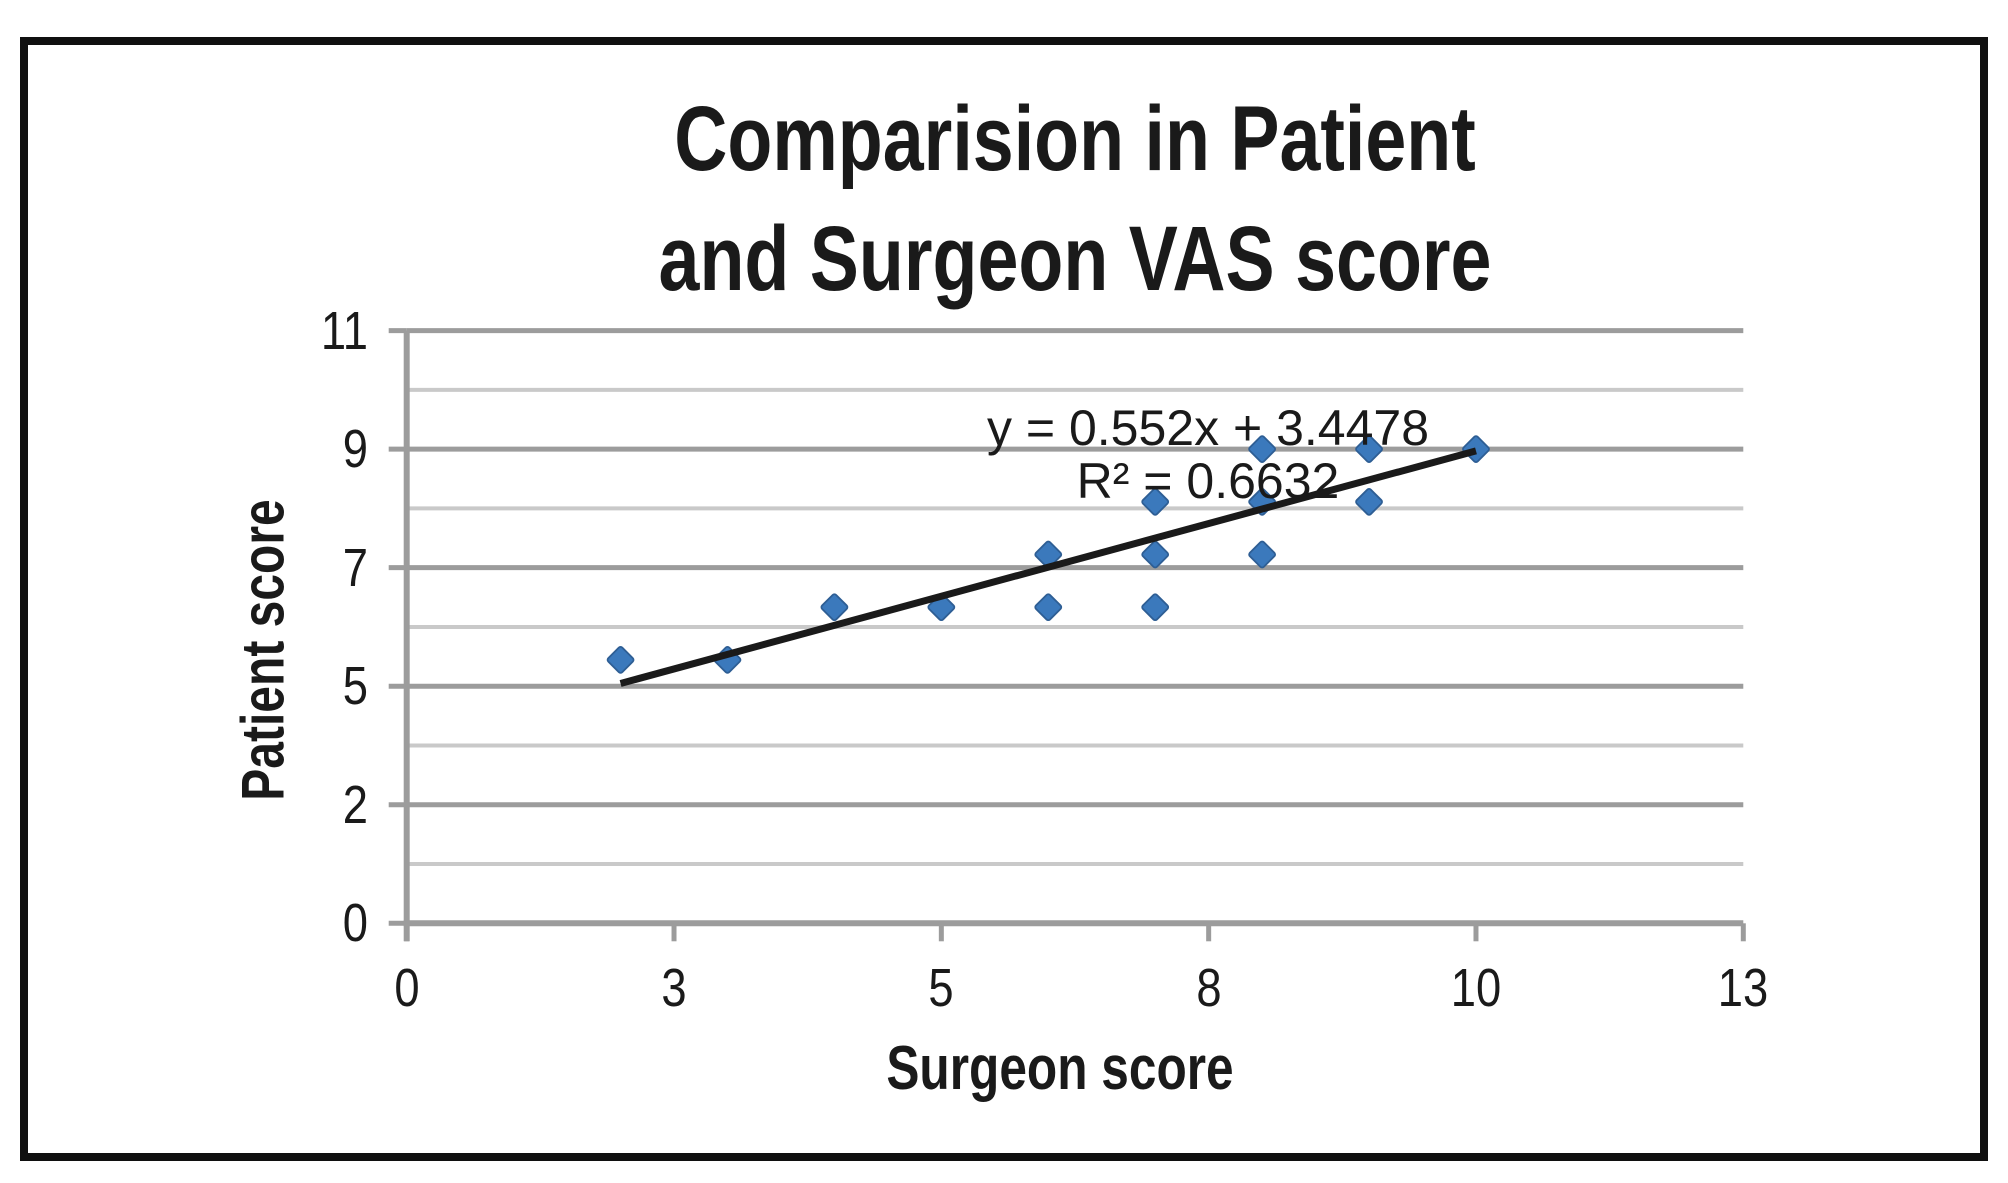  I want to click on r-squared-label: R² = 0.6632, so click(1208, 481).